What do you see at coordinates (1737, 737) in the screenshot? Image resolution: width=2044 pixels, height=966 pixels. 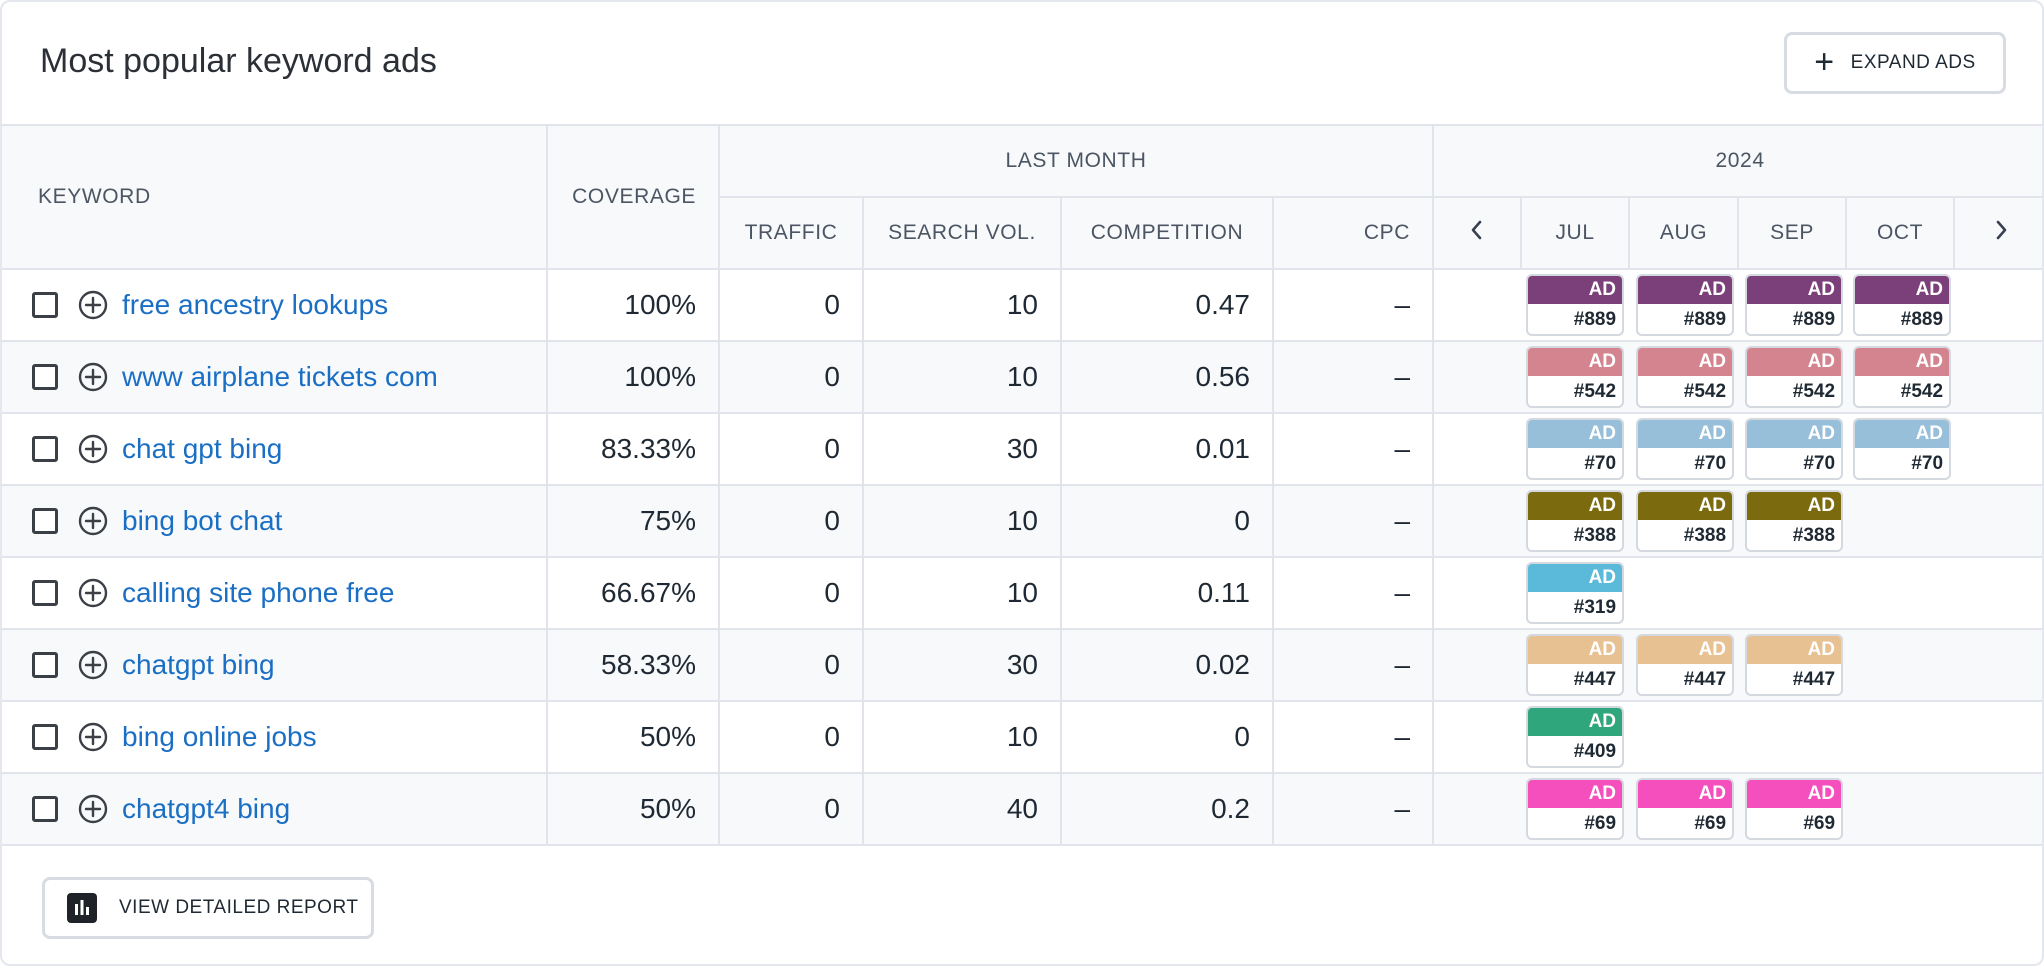 I see `ads-timeline-cell: AD #409` at bounding box center [1737, 737].